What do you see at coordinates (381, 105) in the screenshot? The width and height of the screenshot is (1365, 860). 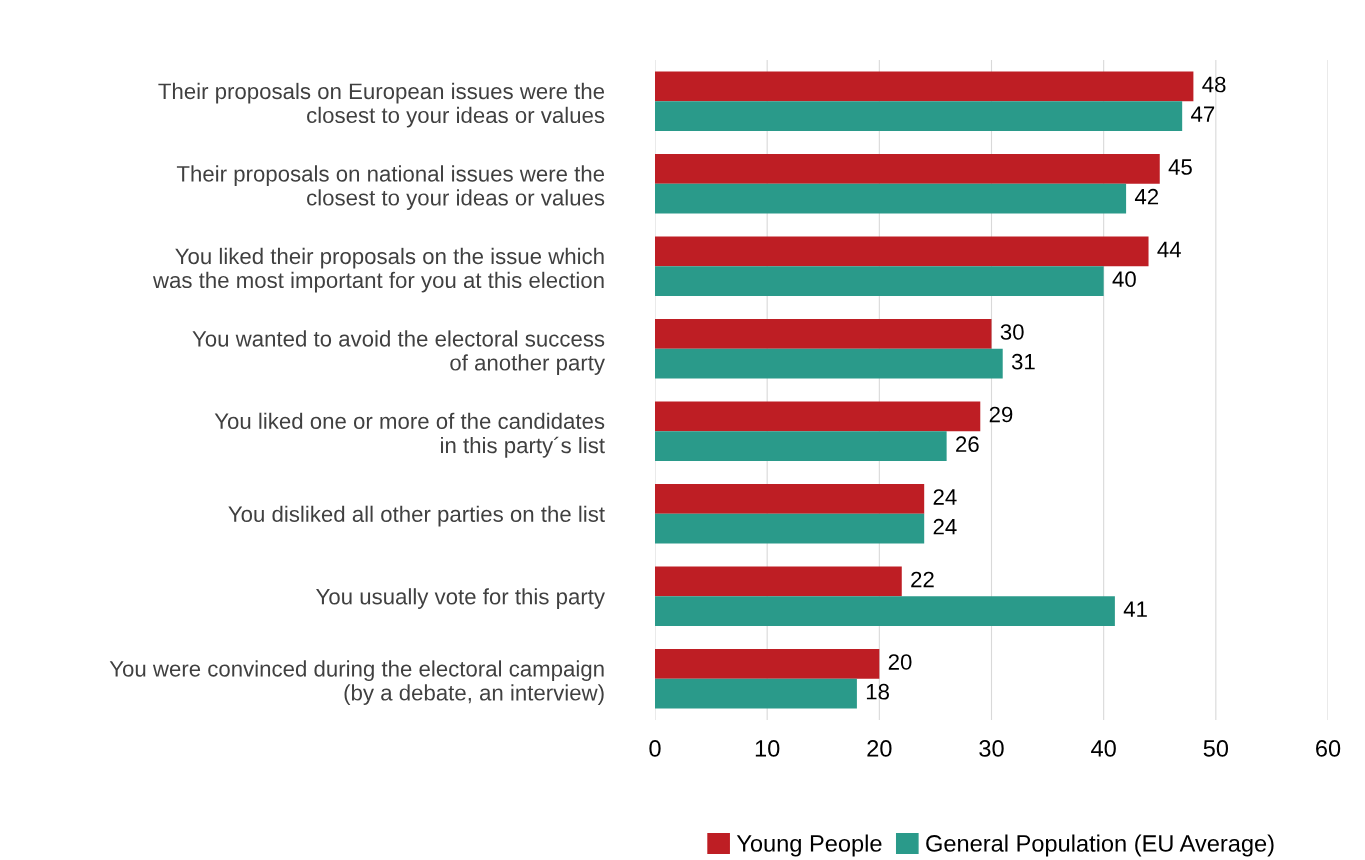 I see `y-tick-label: Their proposals on European issues were the closest to your ideas or values` at bounding box center [381, 105].